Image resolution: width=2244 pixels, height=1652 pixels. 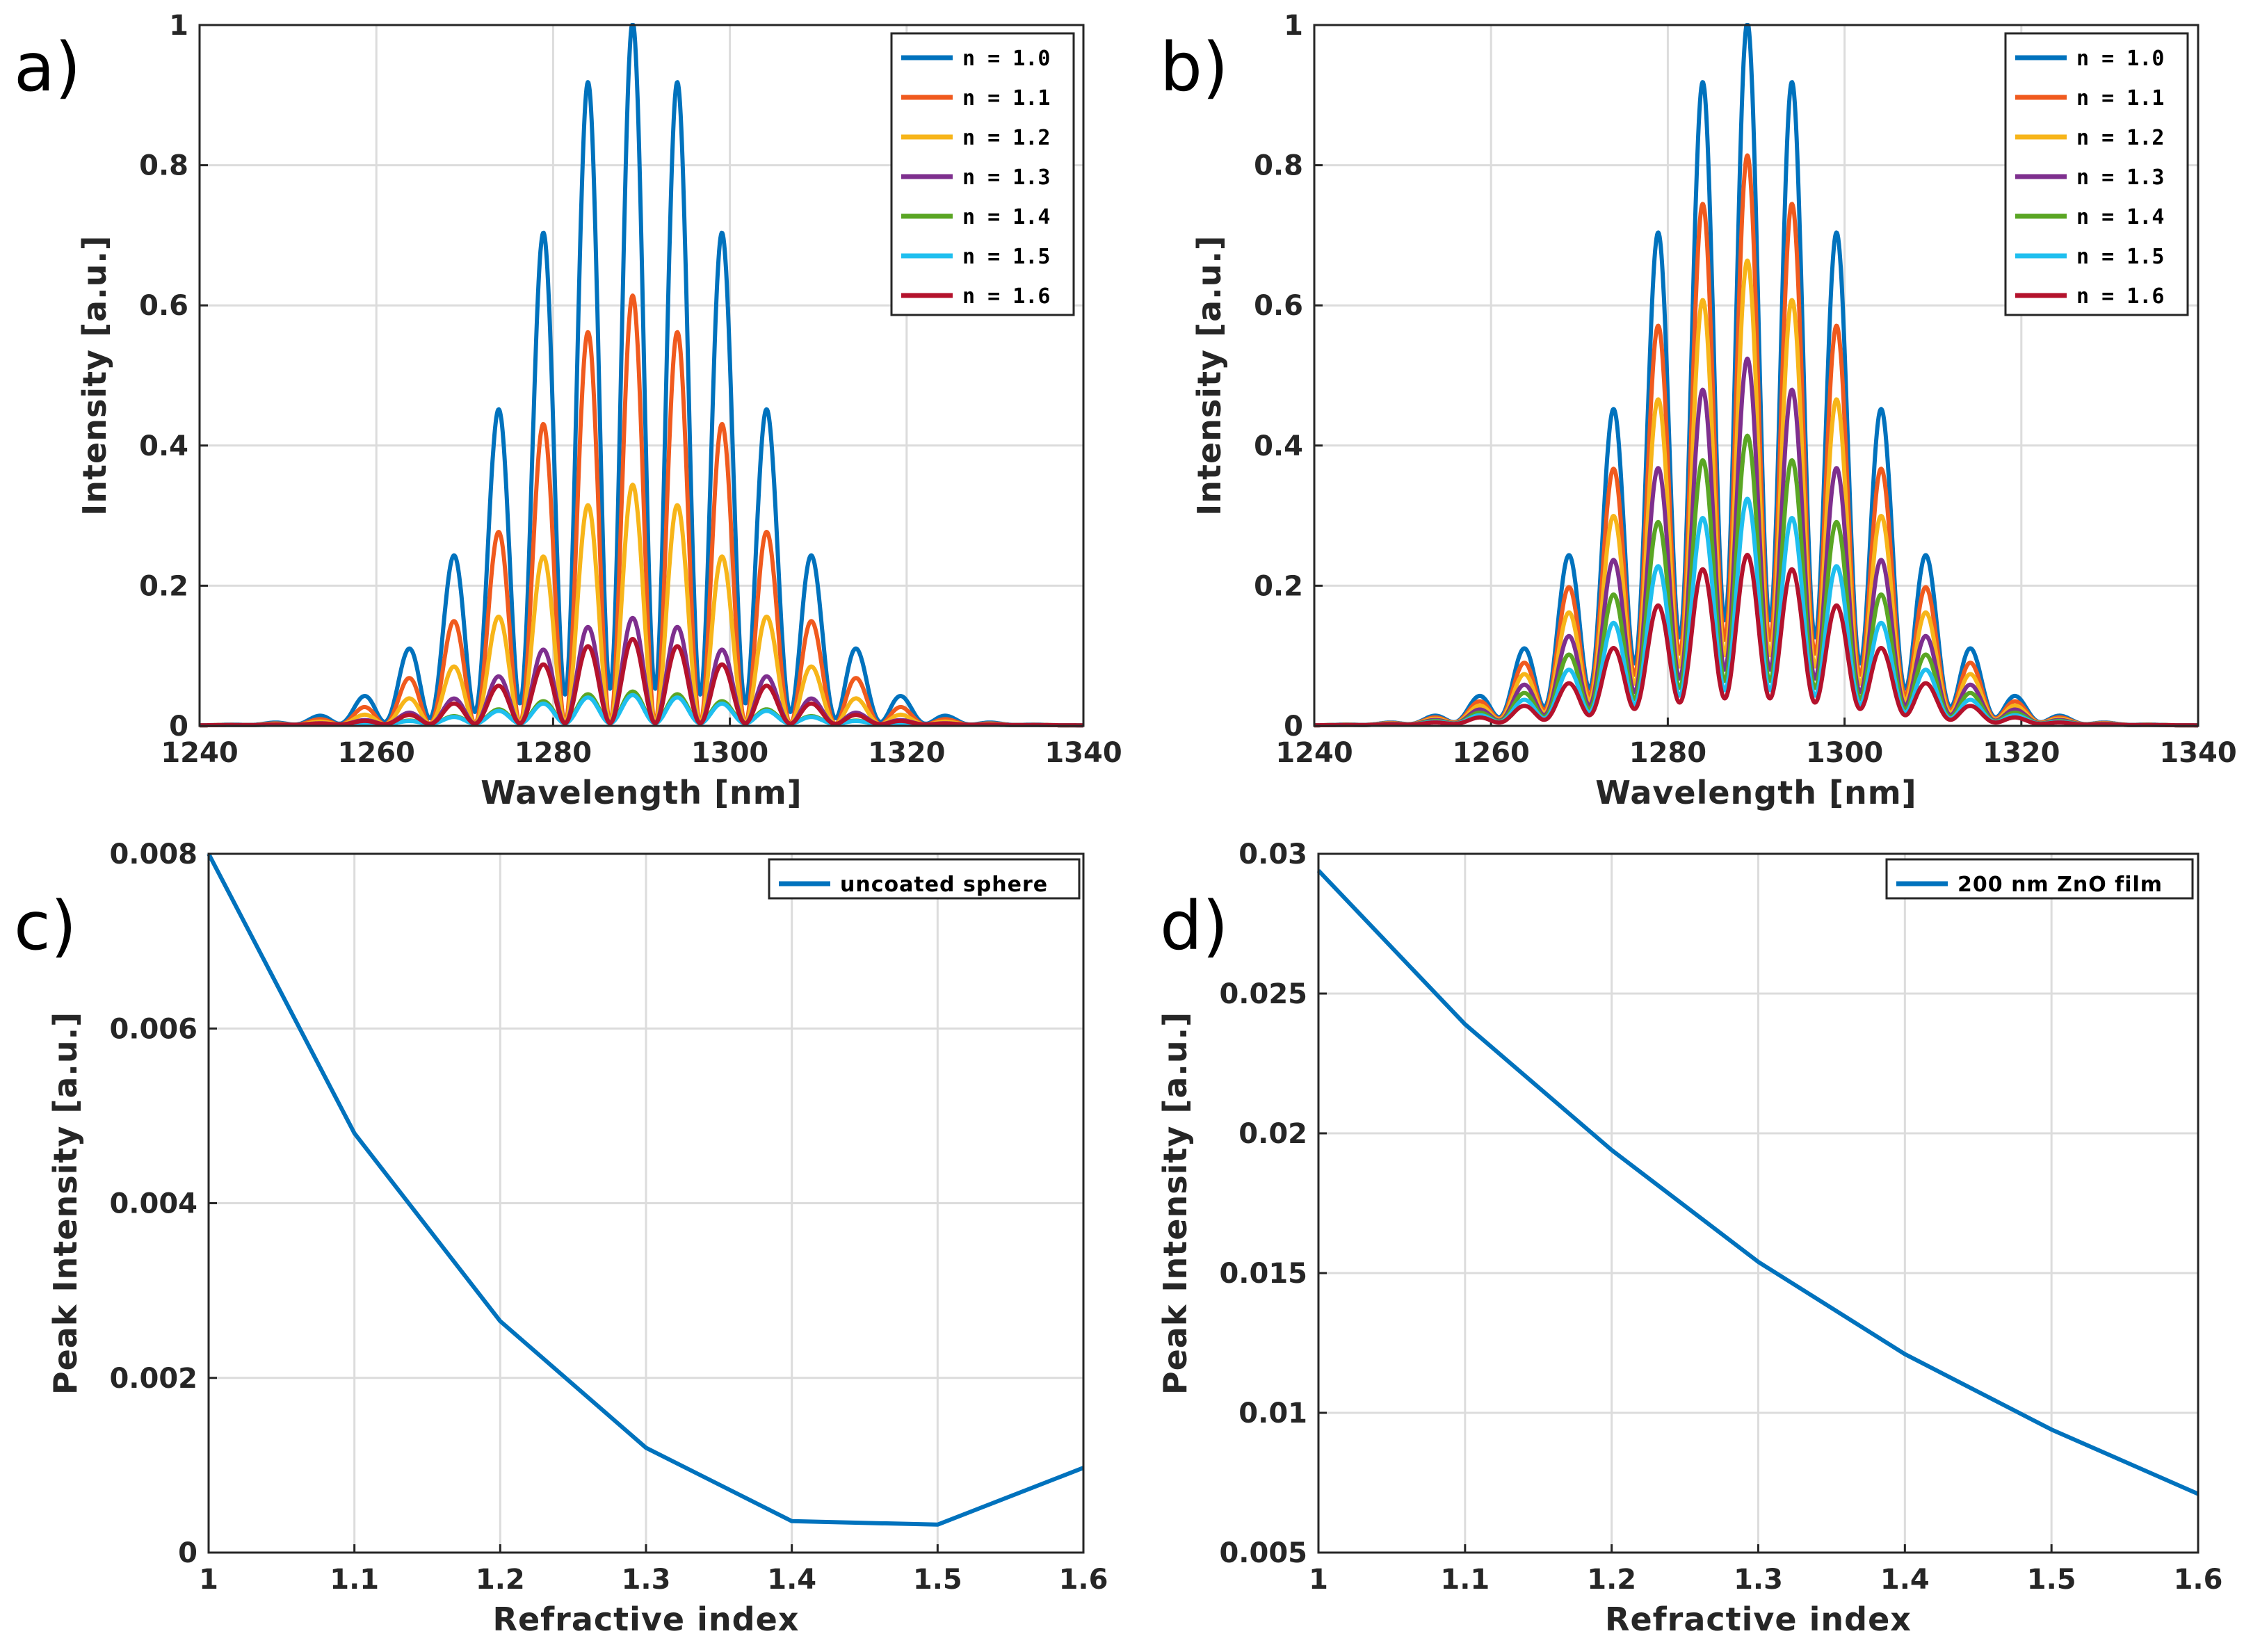 What do you see at coordinates (1272, 1414) in the screenshot?
I see `y-tick-label: 0.01` at bounding box center [1272, 1414].